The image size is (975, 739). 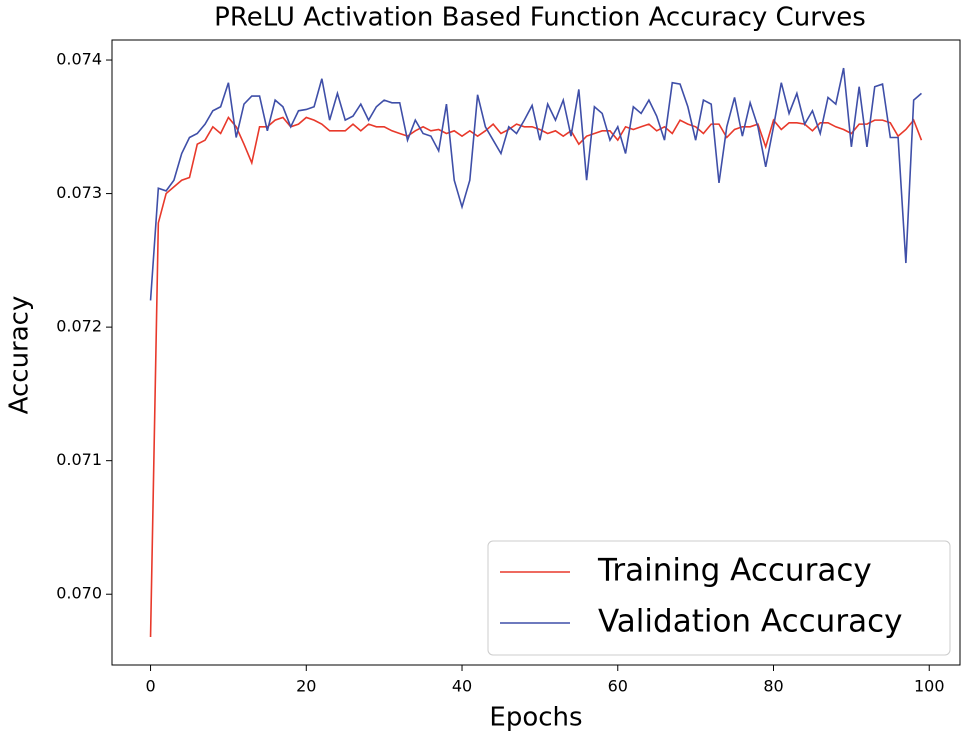 I want to click on y-tick-label: 0.072, so click(x=79, y=326).